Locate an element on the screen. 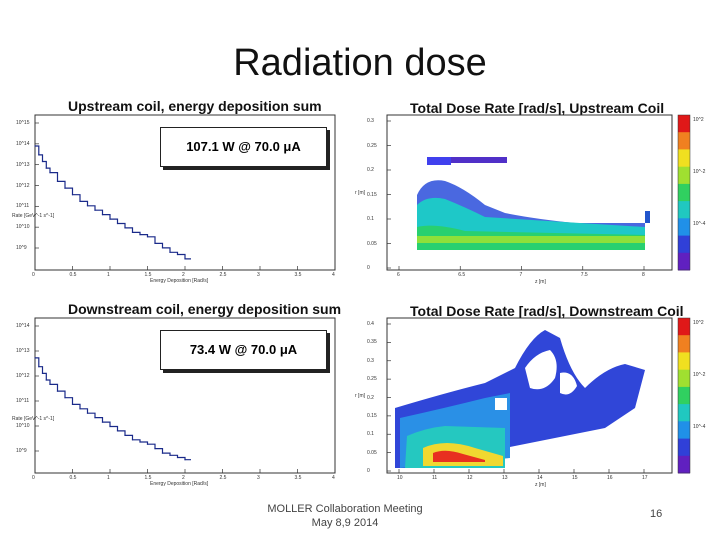  y-tick-label: 0 is located at coordinates (368, 471).